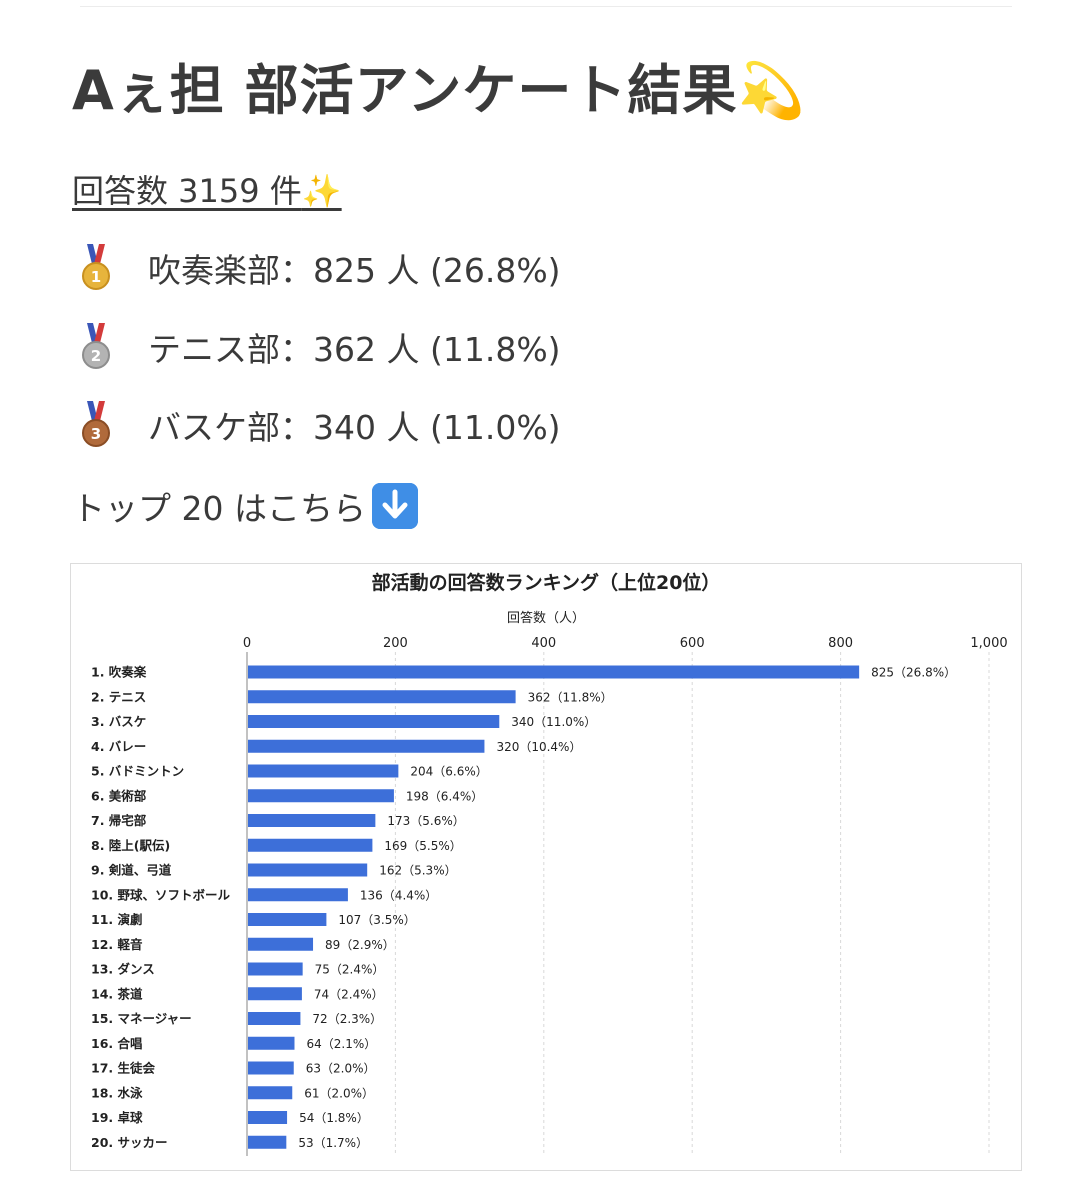 The height and width of the screenshot is (1200, 1092). What do you see at coordinates (96, 424) in the screenshot?
I see `bronze-medal-icon: 3` at bounding box center [96, 424].